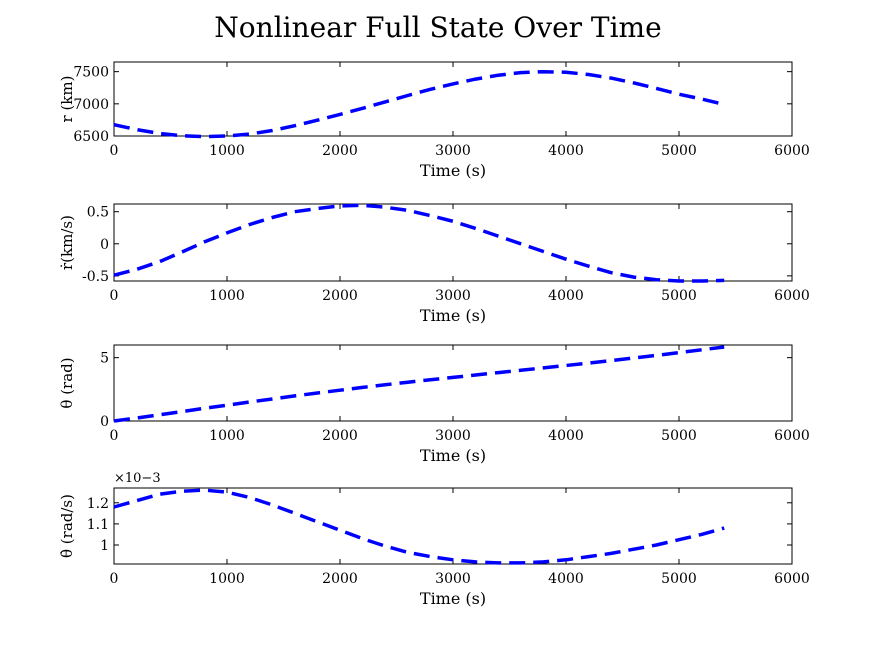 This screenshot has width=875, height=656. I want to click on y-tick-label: 1, so click(104, 546).